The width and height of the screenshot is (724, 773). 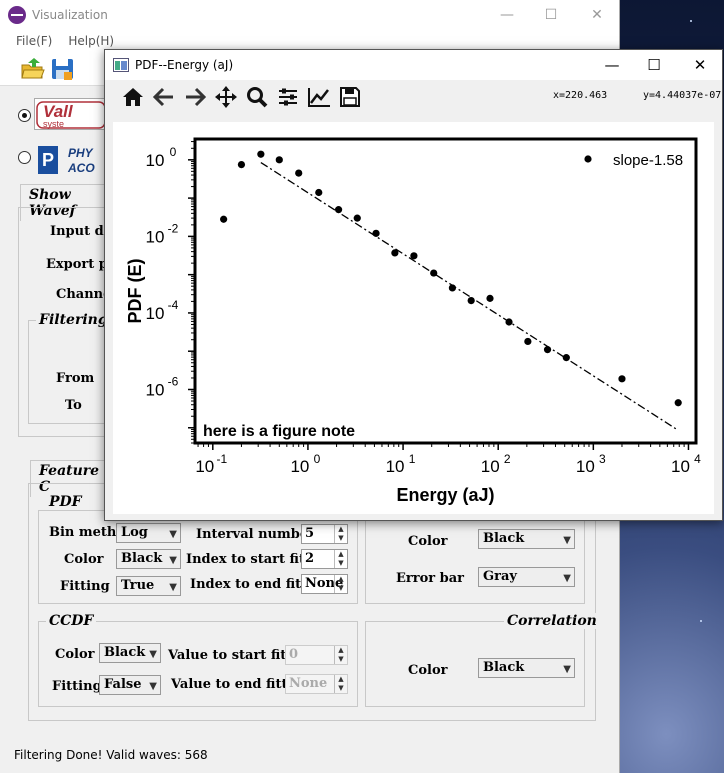 I want to click on tab-feature: Feature C, so click(x=70, y=478).